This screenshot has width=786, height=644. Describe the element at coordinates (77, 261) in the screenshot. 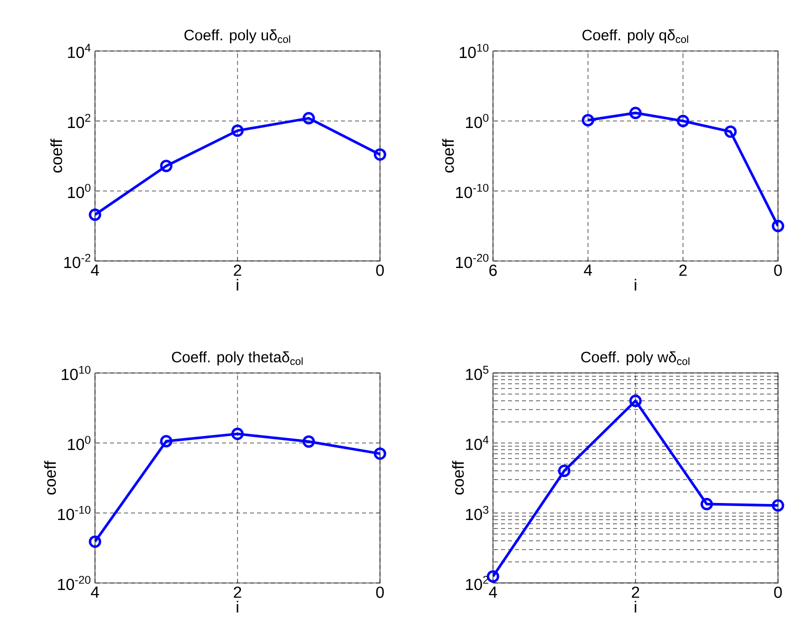

I see `y-tick-label: 10$^{-2}$` at that location.